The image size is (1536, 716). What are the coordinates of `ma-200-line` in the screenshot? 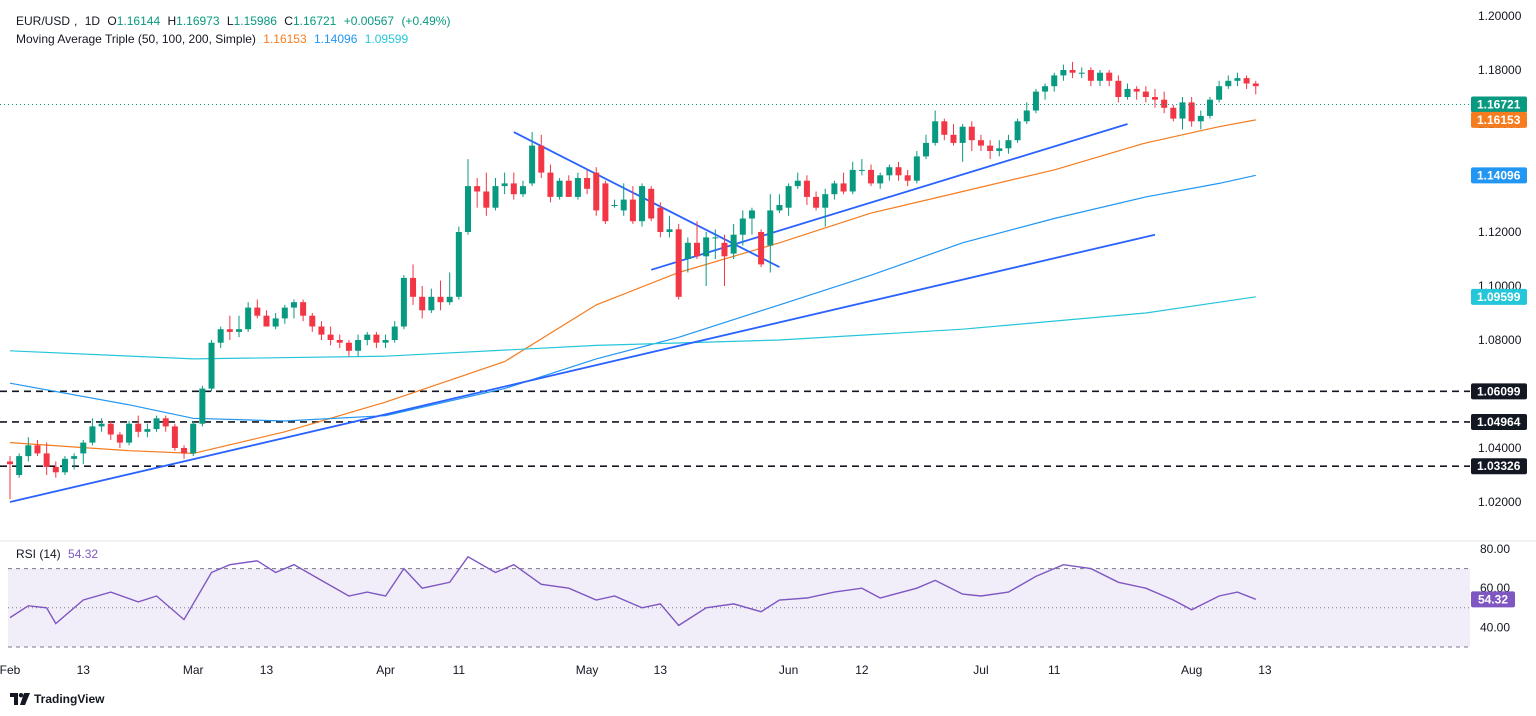 It's located at (632, 328).